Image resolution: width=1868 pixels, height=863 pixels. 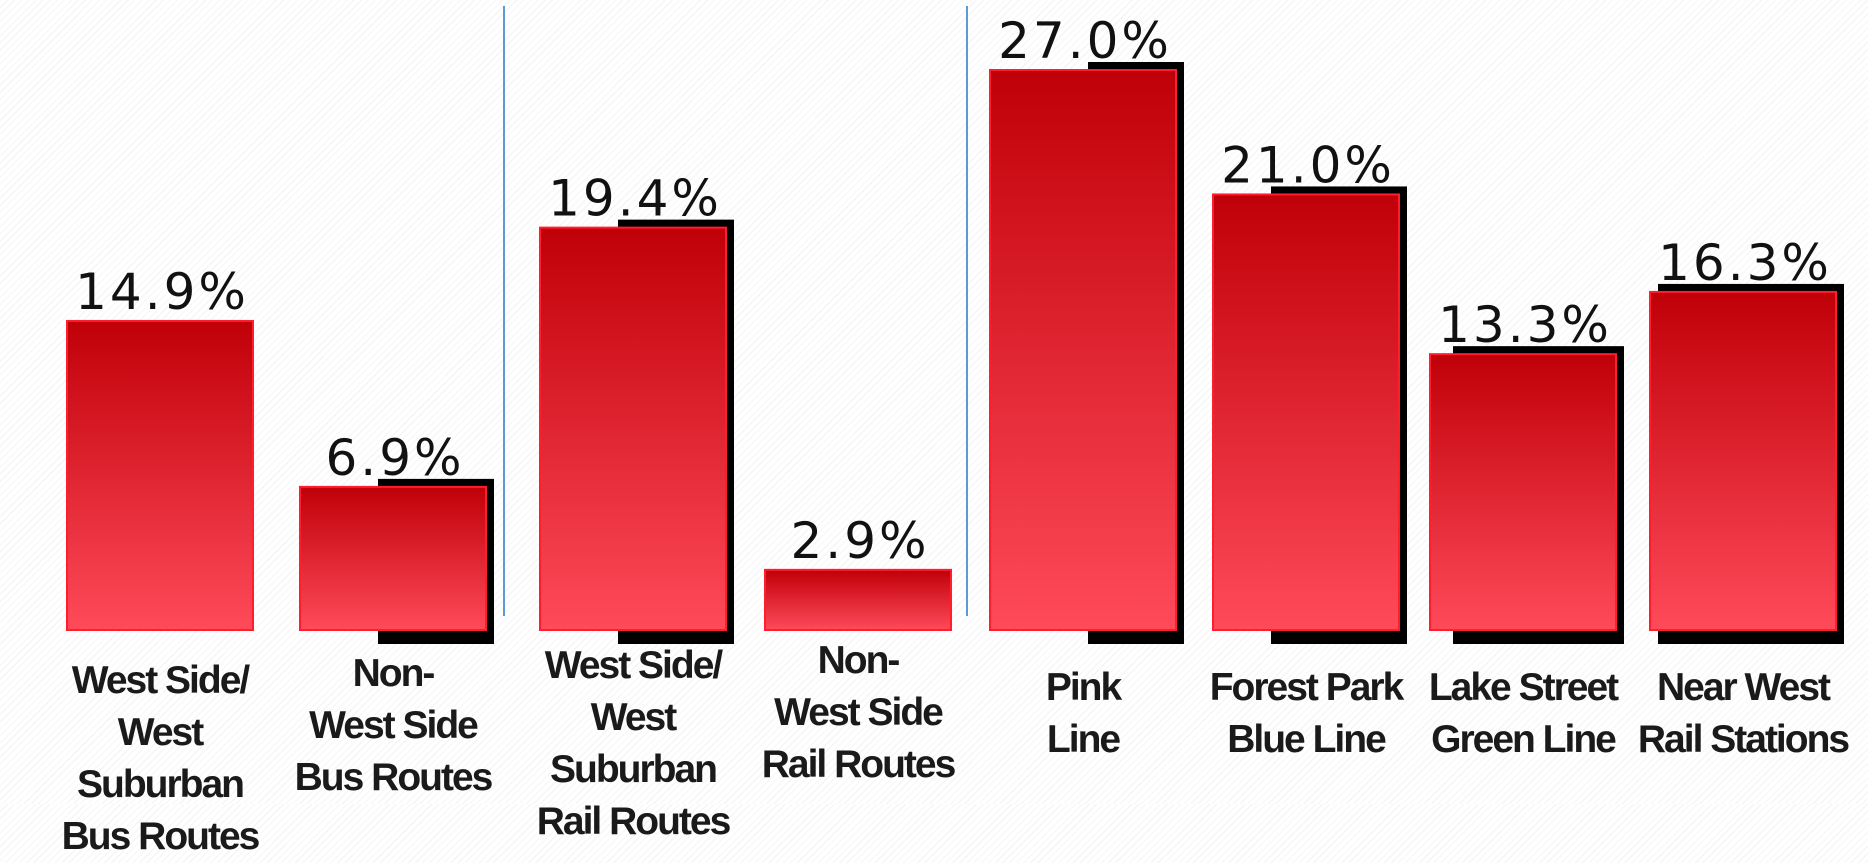 What do you see at coordinates (1085, 41) in the screenshot?
I see `value-label: 27.0%` at bounding box center [1085, 41].